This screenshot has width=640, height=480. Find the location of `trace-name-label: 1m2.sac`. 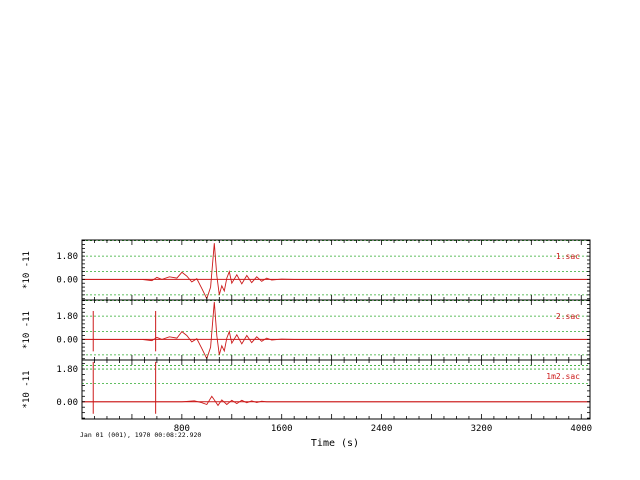

trace-name-label: 1m2.sac is located at coordinates (563, 376).